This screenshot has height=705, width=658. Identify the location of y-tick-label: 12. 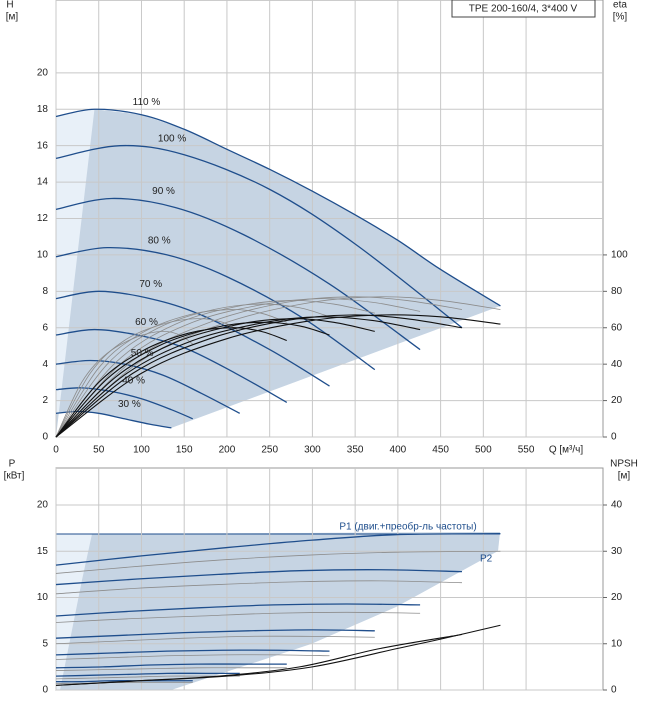
(43, 218).